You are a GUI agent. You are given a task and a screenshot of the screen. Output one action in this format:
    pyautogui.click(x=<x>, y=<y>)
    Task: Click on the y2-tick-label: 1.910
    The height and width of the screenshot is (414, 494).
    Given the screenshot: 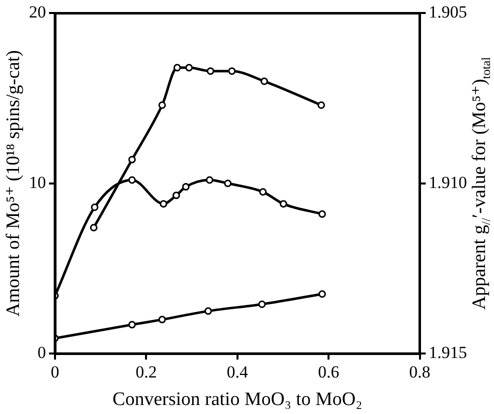 What is the action you would take?
    pyautogui.click(x=447, y=182)
    